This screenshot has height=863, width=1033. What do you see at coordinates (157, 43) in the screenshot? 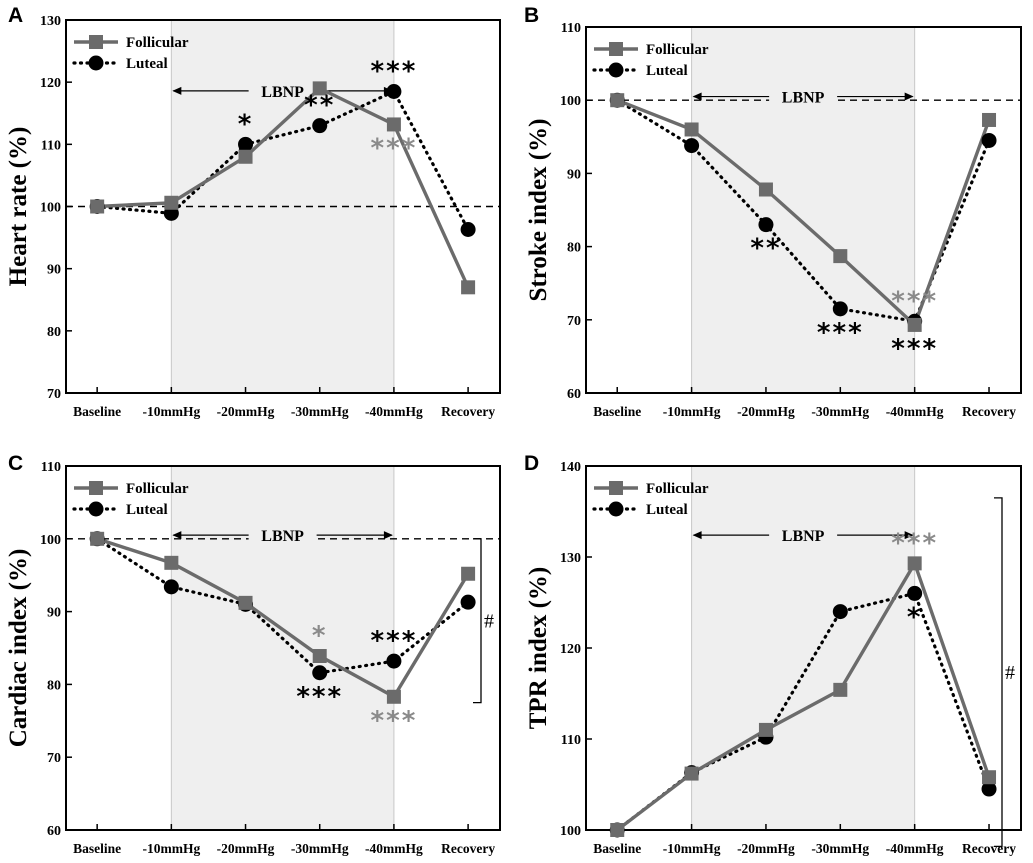
I see `legend-follicular-label: Follicular` at bounding box center [157, 43].